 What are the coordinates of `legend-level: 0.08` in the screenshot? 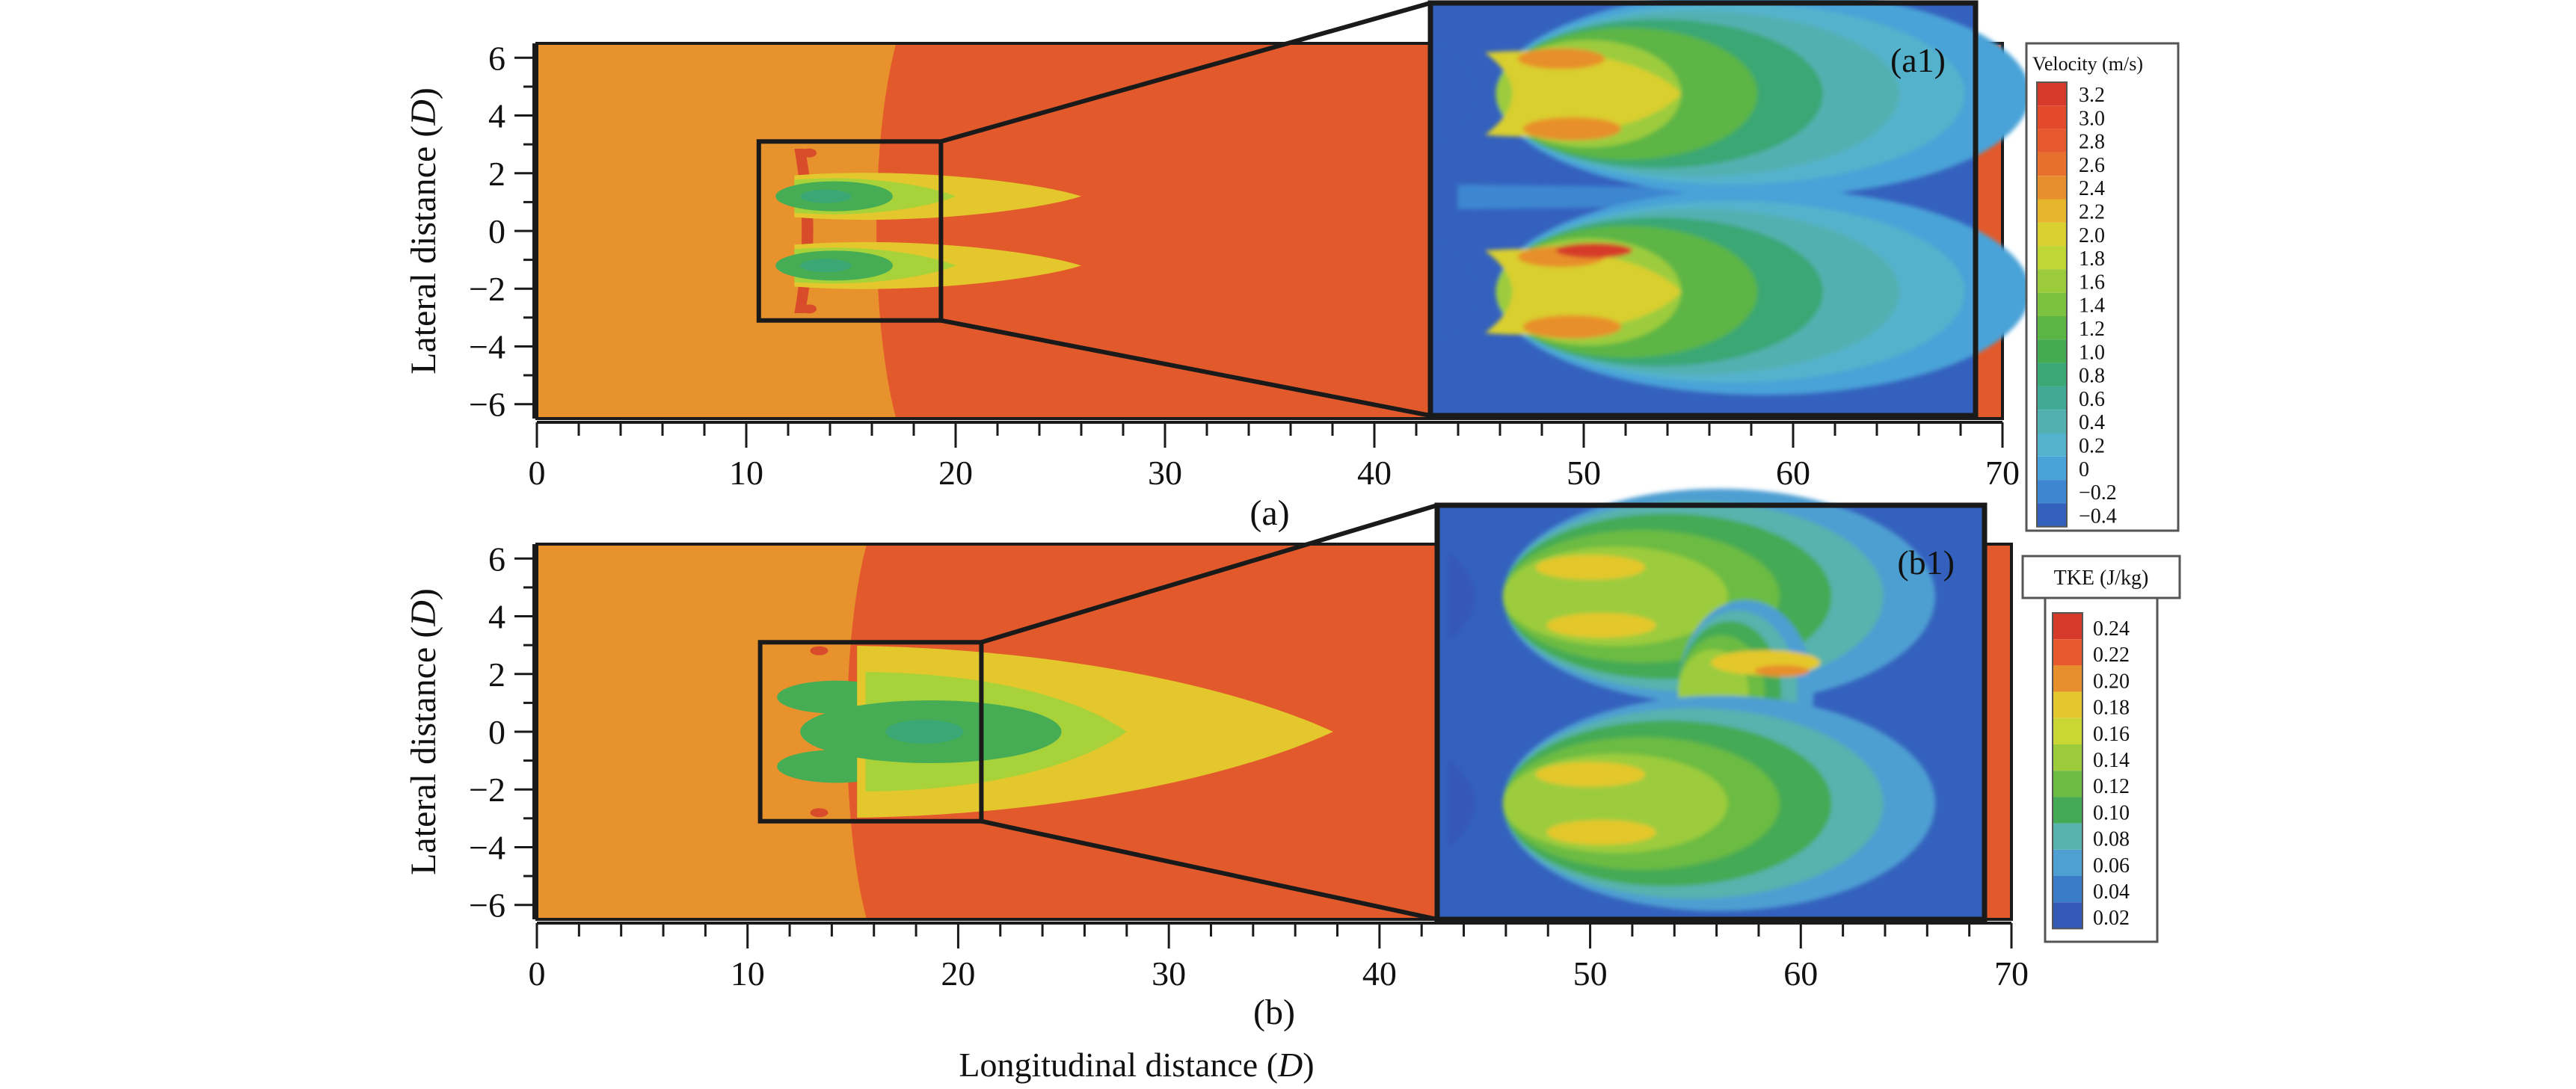 It's located at (2111, 839).